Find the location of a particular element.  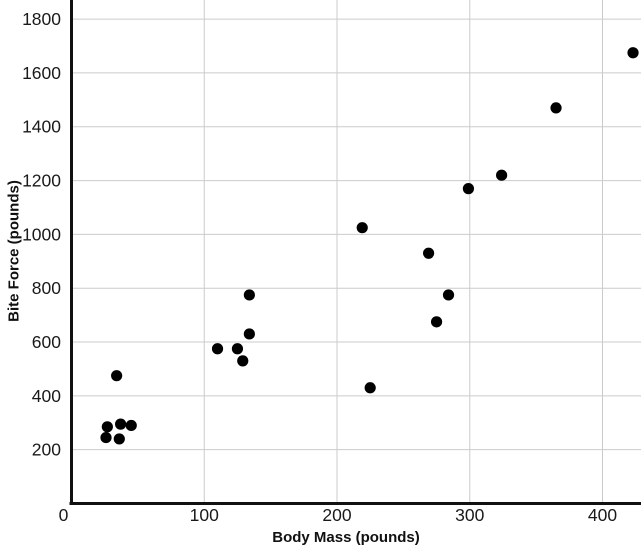

y-tick-label: 800 is located at coordinates (46, 288).